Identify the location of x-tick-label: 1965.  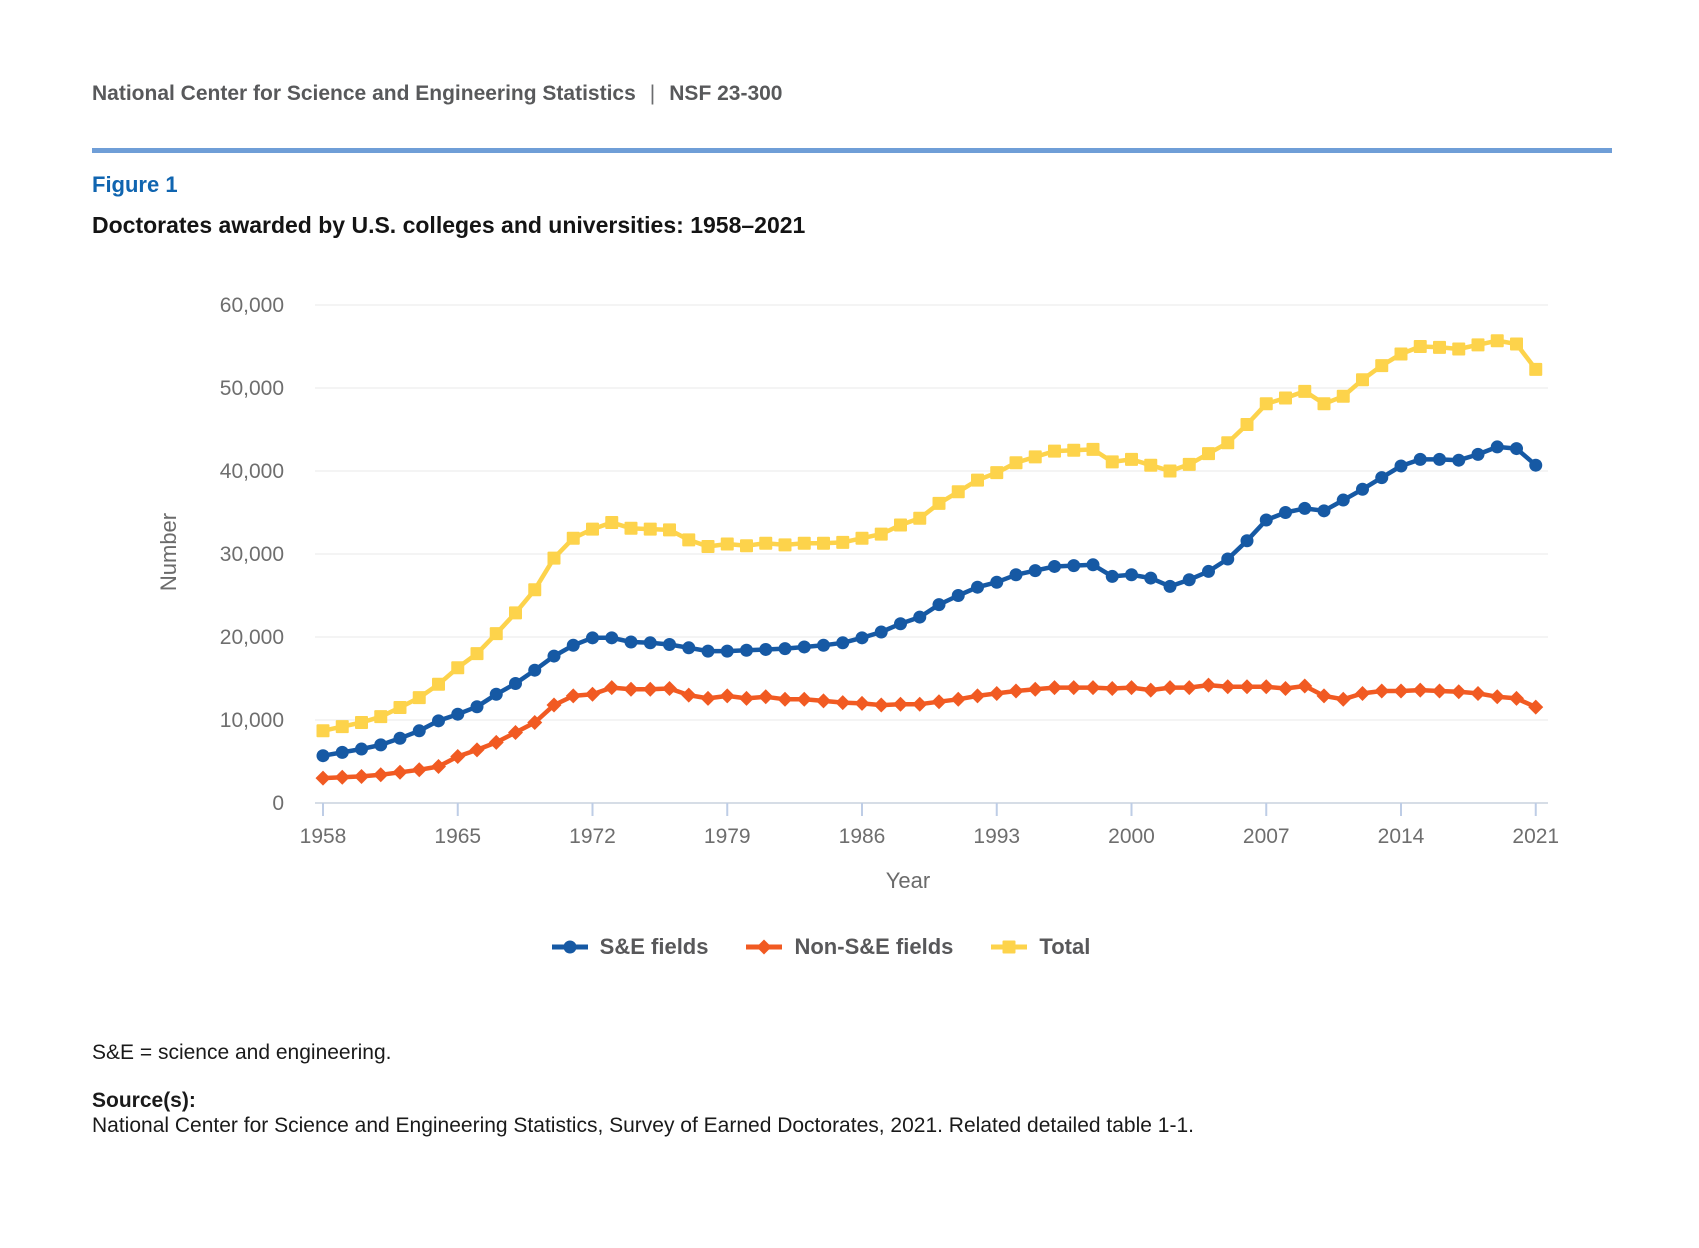
(457, 836).